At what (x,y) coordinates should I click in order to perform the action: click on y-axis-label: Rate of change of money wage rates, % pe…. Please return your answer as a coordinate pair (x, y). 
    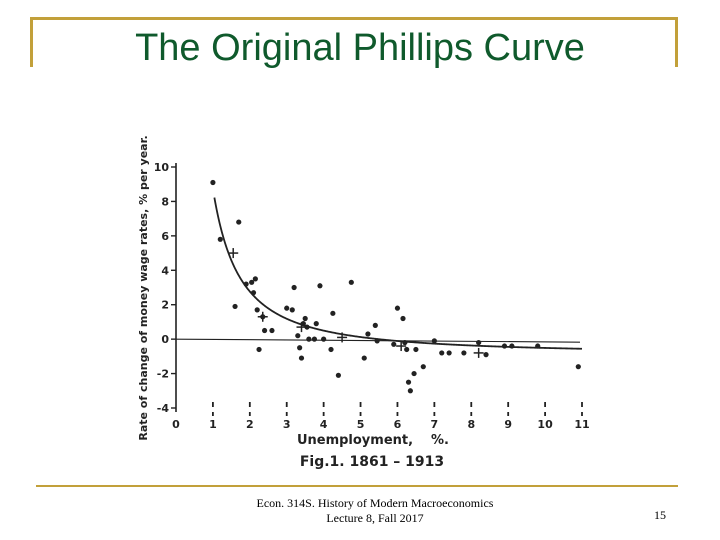
    Looking at the image, I should click on (143, 287).